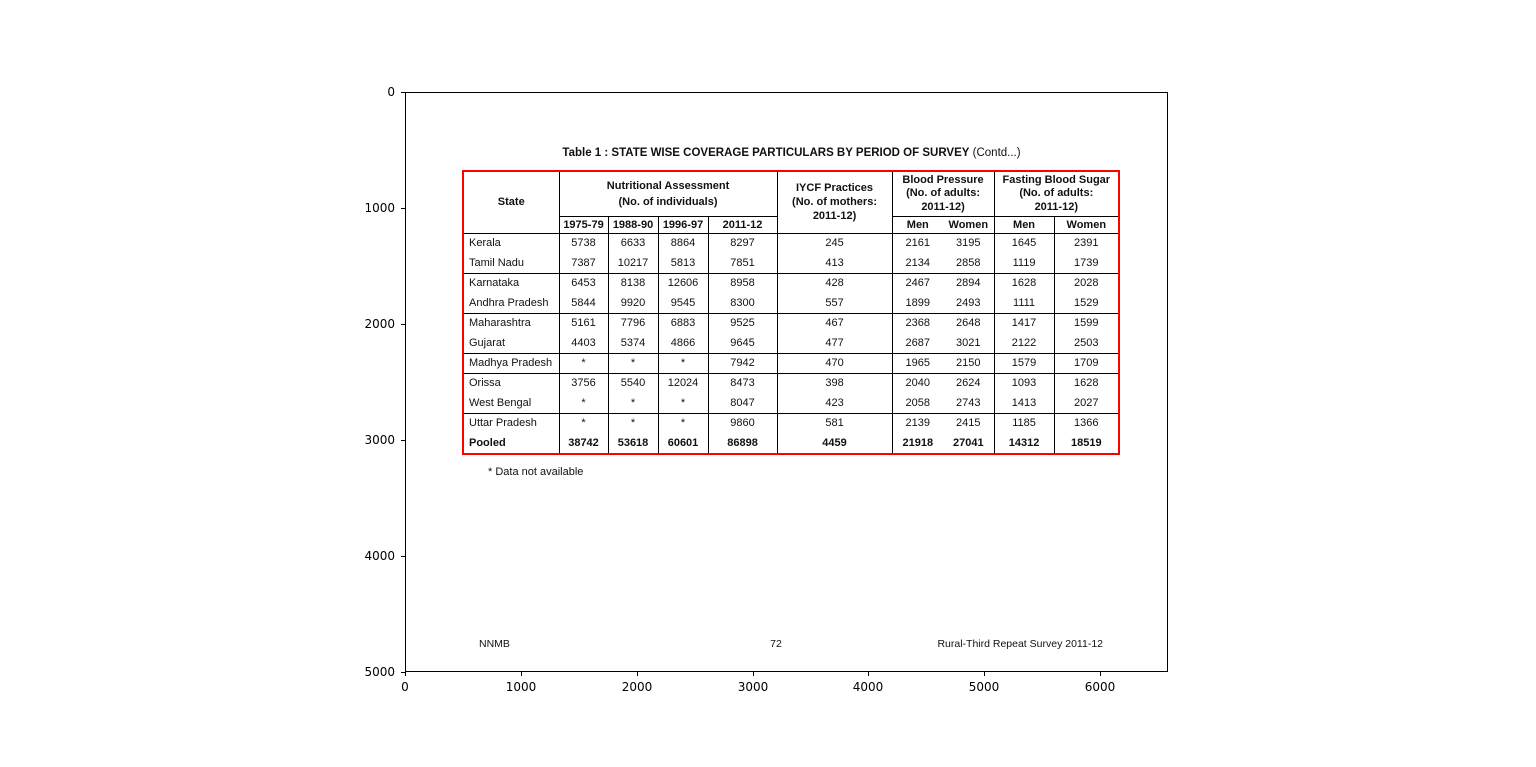  I want to click on value-cell: 5161, so click(583, 323).